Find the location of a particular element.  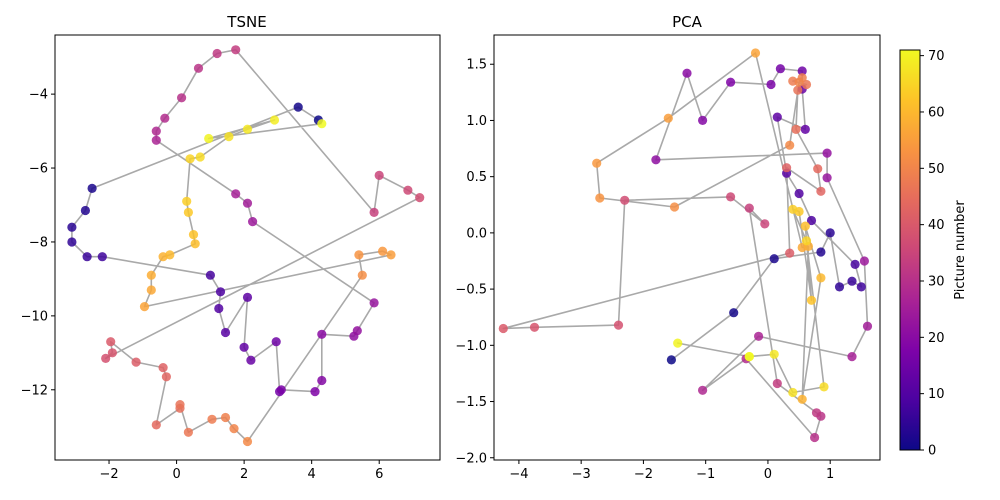

colorbar-tick-label: 30 is located at coordinates (936, 281).